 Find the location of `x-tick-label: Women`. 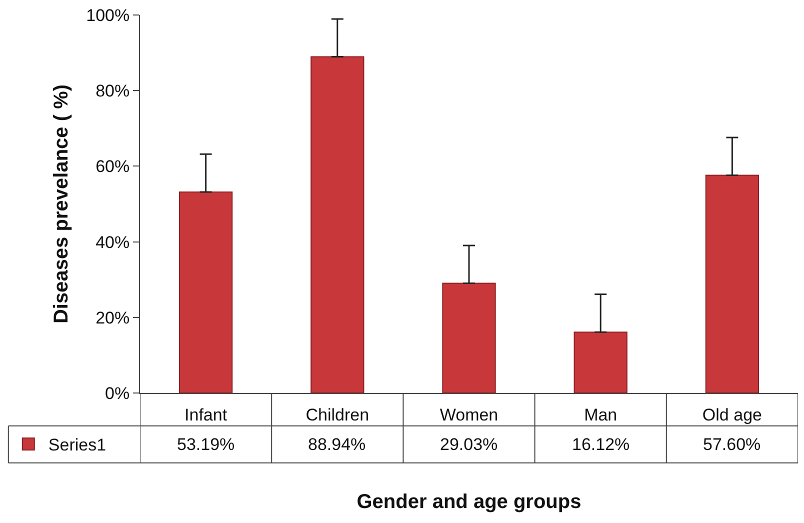

x-tick-label: Women is located at coordinates (469, 414).